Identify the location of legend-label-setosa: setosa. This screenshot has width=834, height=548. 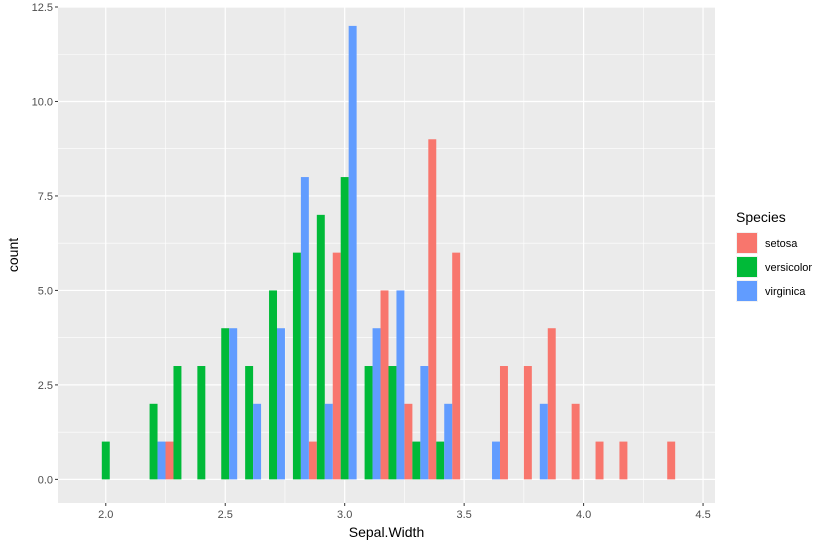
(781, 244).